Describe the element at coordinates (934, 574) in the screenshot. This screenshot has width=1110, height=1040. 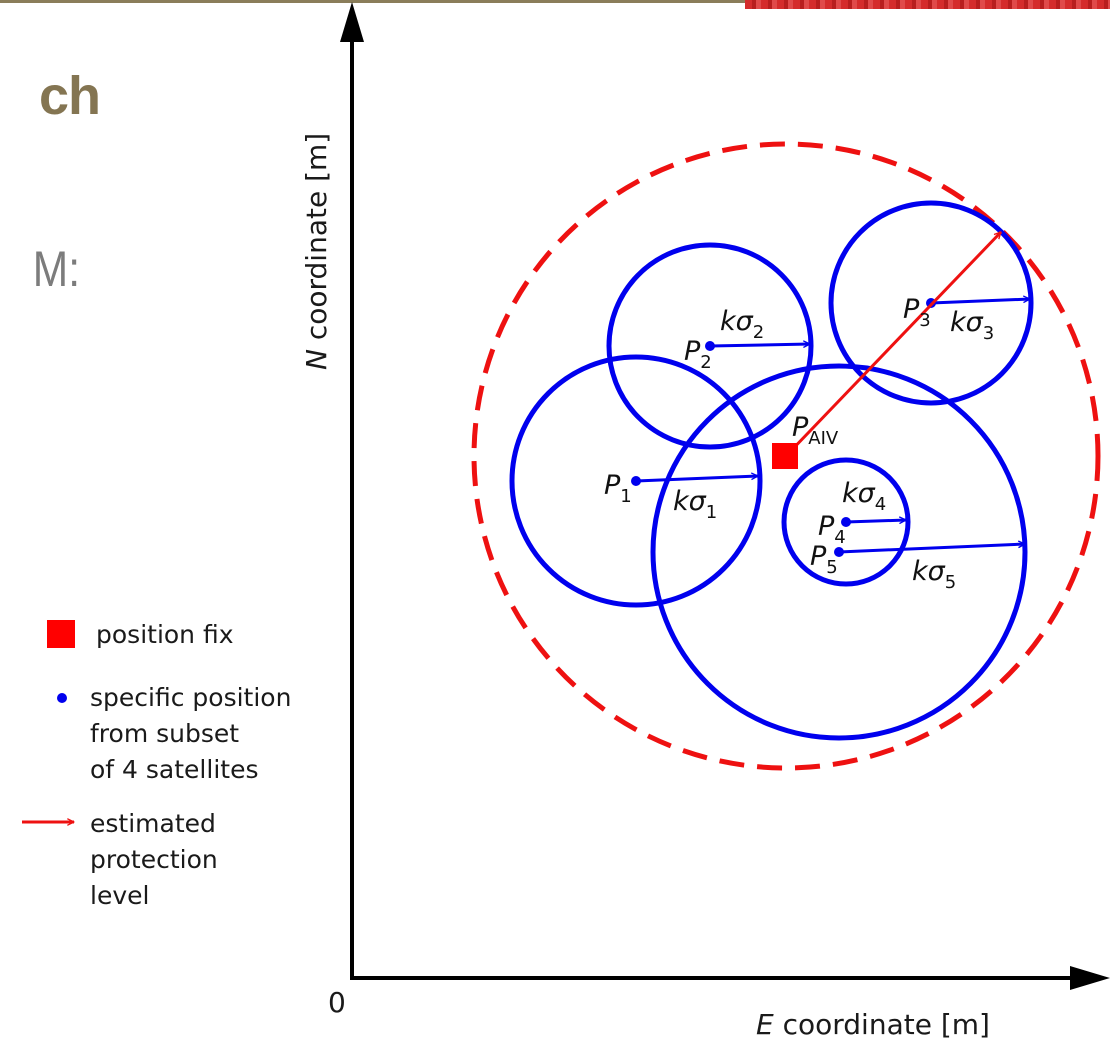
I see `label-ks5: kσ5` at that location.